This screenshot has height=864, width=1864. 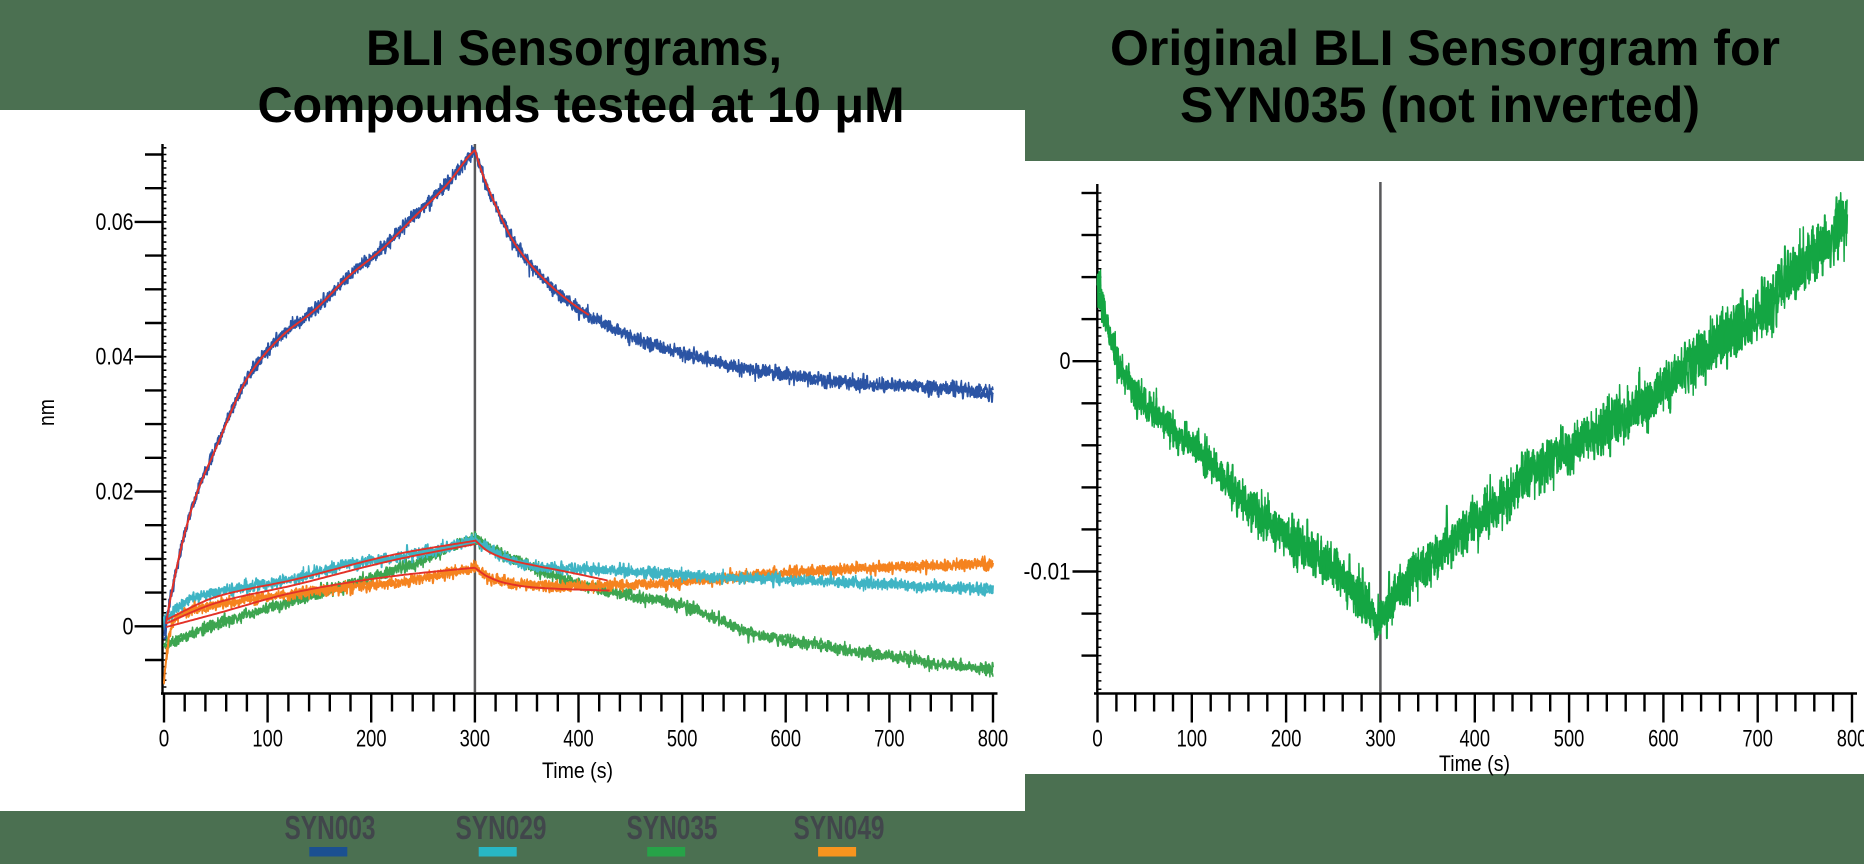 What do you see at coordinates (1445, 48) in the screenshot?
I see `svg-text: Original BLI Sensorgram for` at bounding box center [1445, 48].